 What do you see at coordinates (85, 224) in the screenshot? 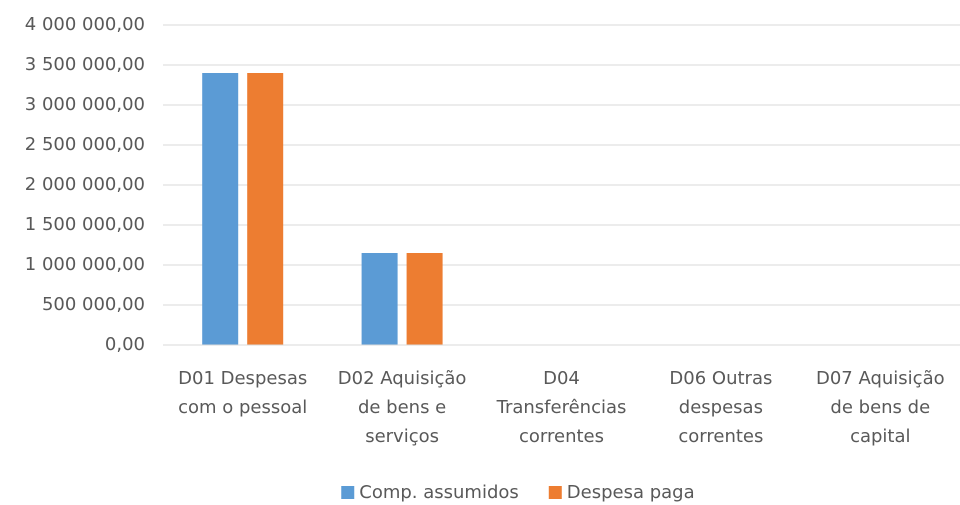
I see `y-tick-label: 1 500 000,00` at bounding box center [85, 224].